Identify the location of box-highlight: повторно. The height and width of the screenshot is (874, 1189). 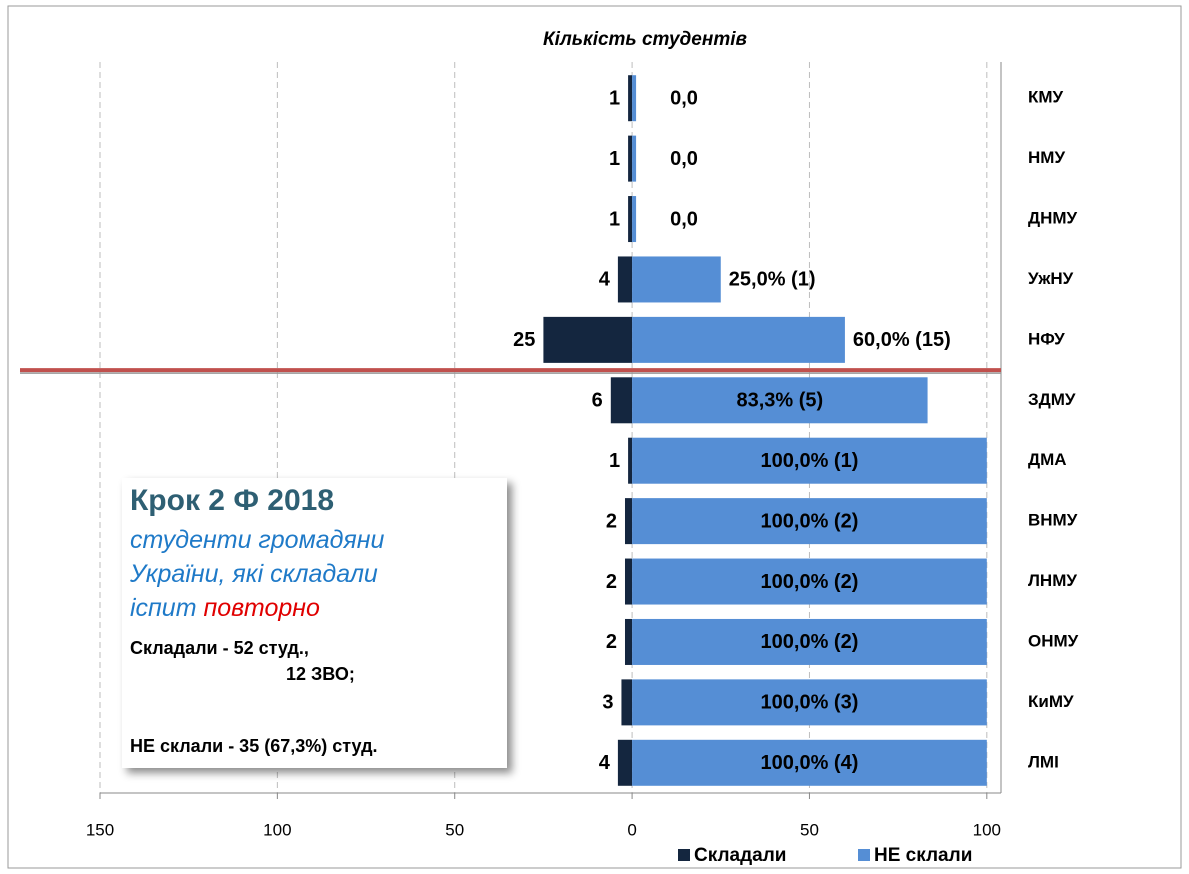
(261, 608).